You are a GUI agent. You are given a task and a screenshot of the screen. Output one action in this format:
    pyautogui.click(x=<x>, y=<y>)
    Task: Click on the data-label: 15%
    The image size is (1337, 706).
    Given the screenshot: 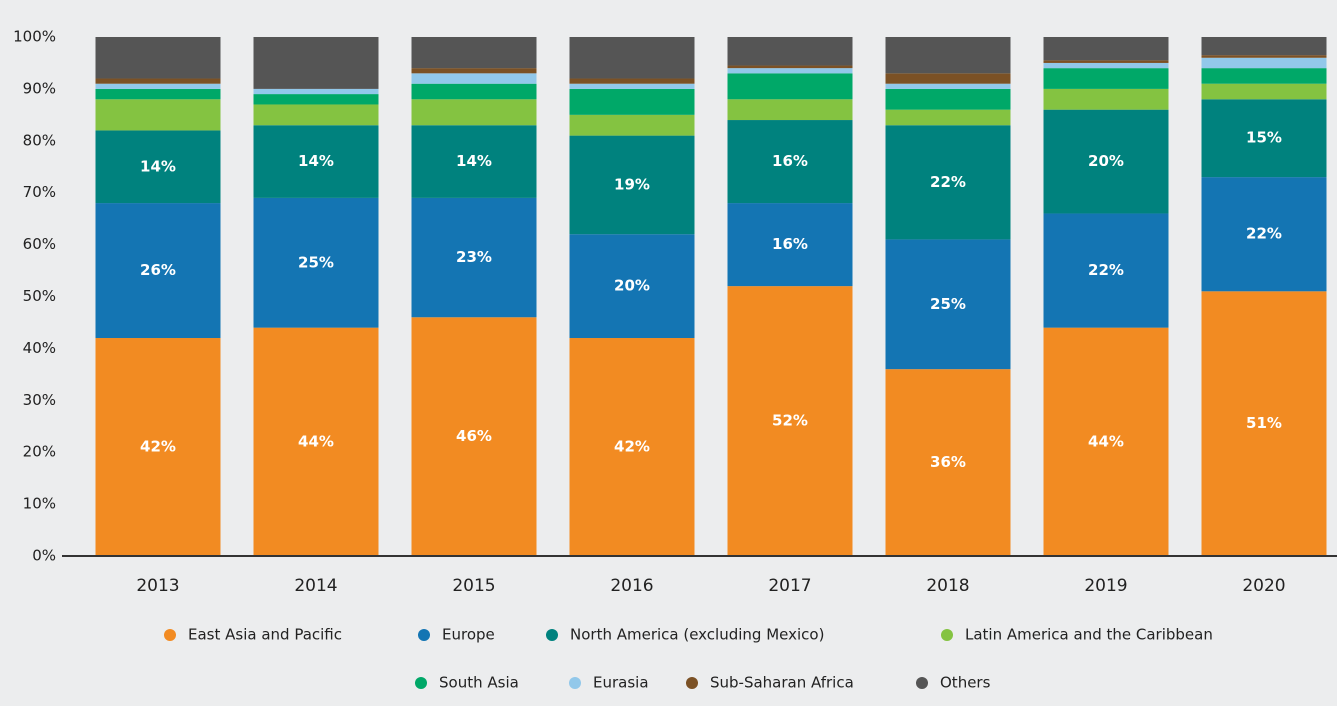 What is the action you would take?
    pyautogui.click(x=1264, y=138)
    